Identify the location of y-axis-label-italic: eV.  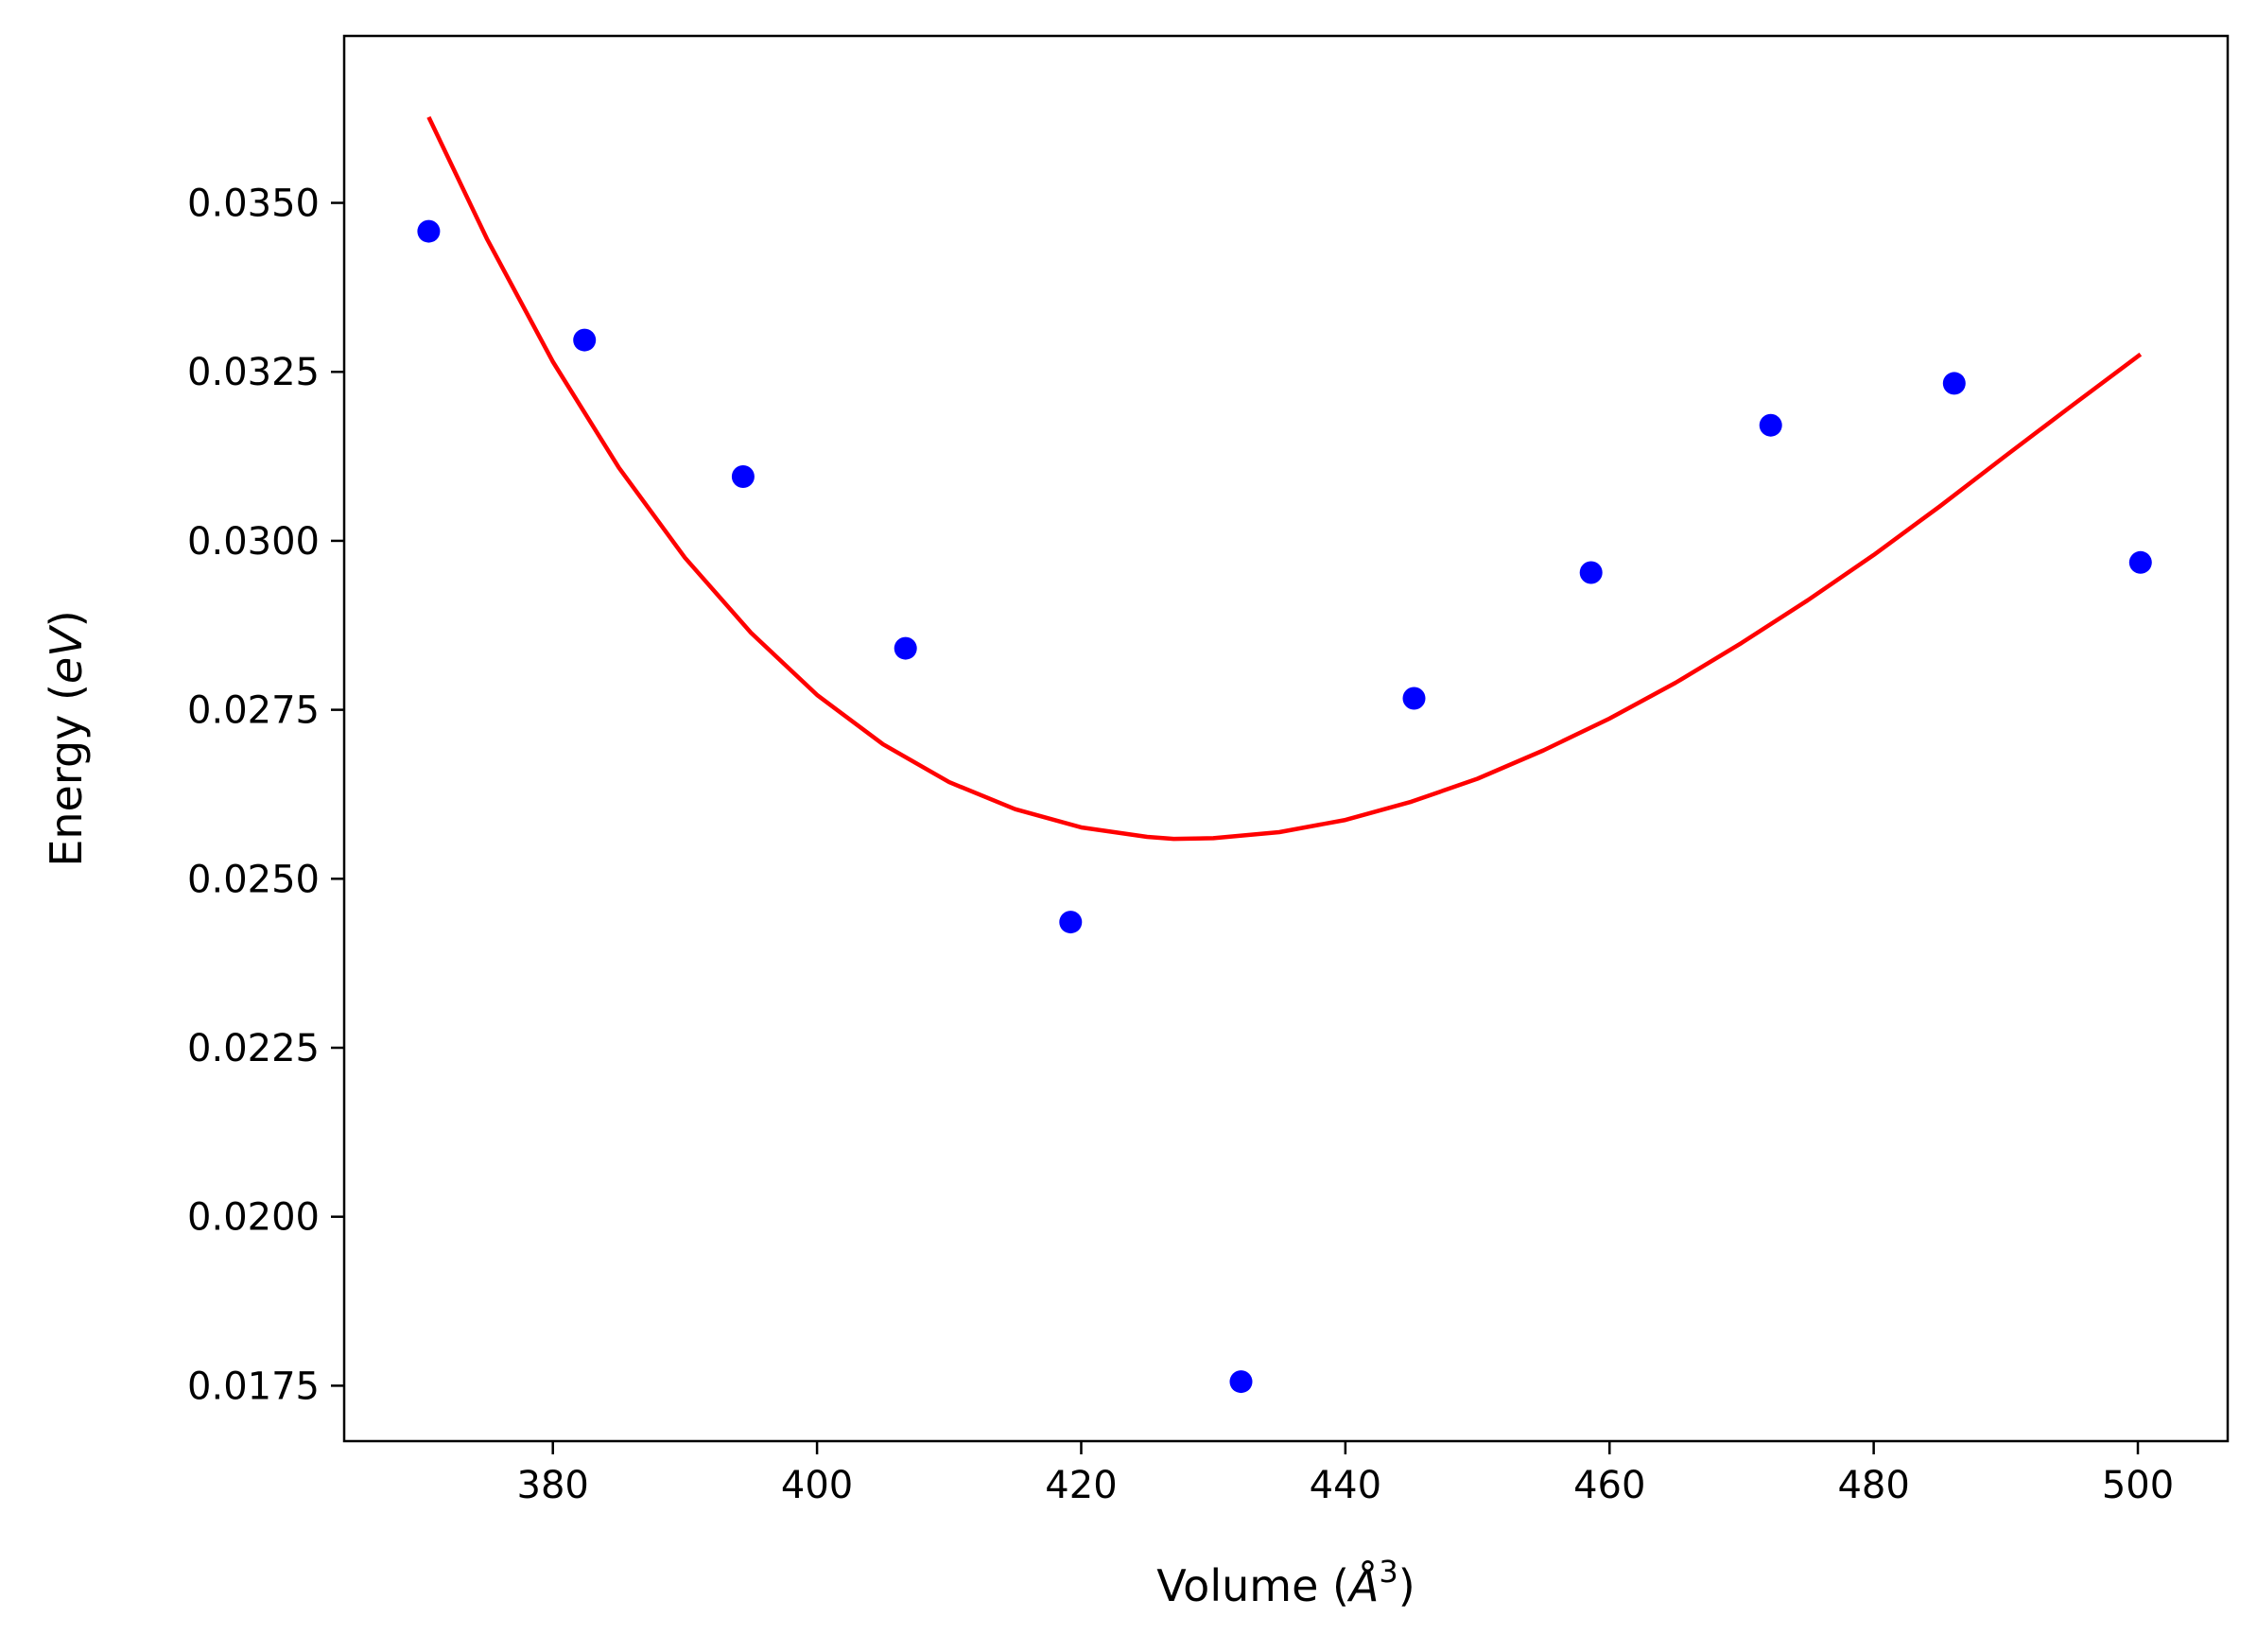
(66, 654).